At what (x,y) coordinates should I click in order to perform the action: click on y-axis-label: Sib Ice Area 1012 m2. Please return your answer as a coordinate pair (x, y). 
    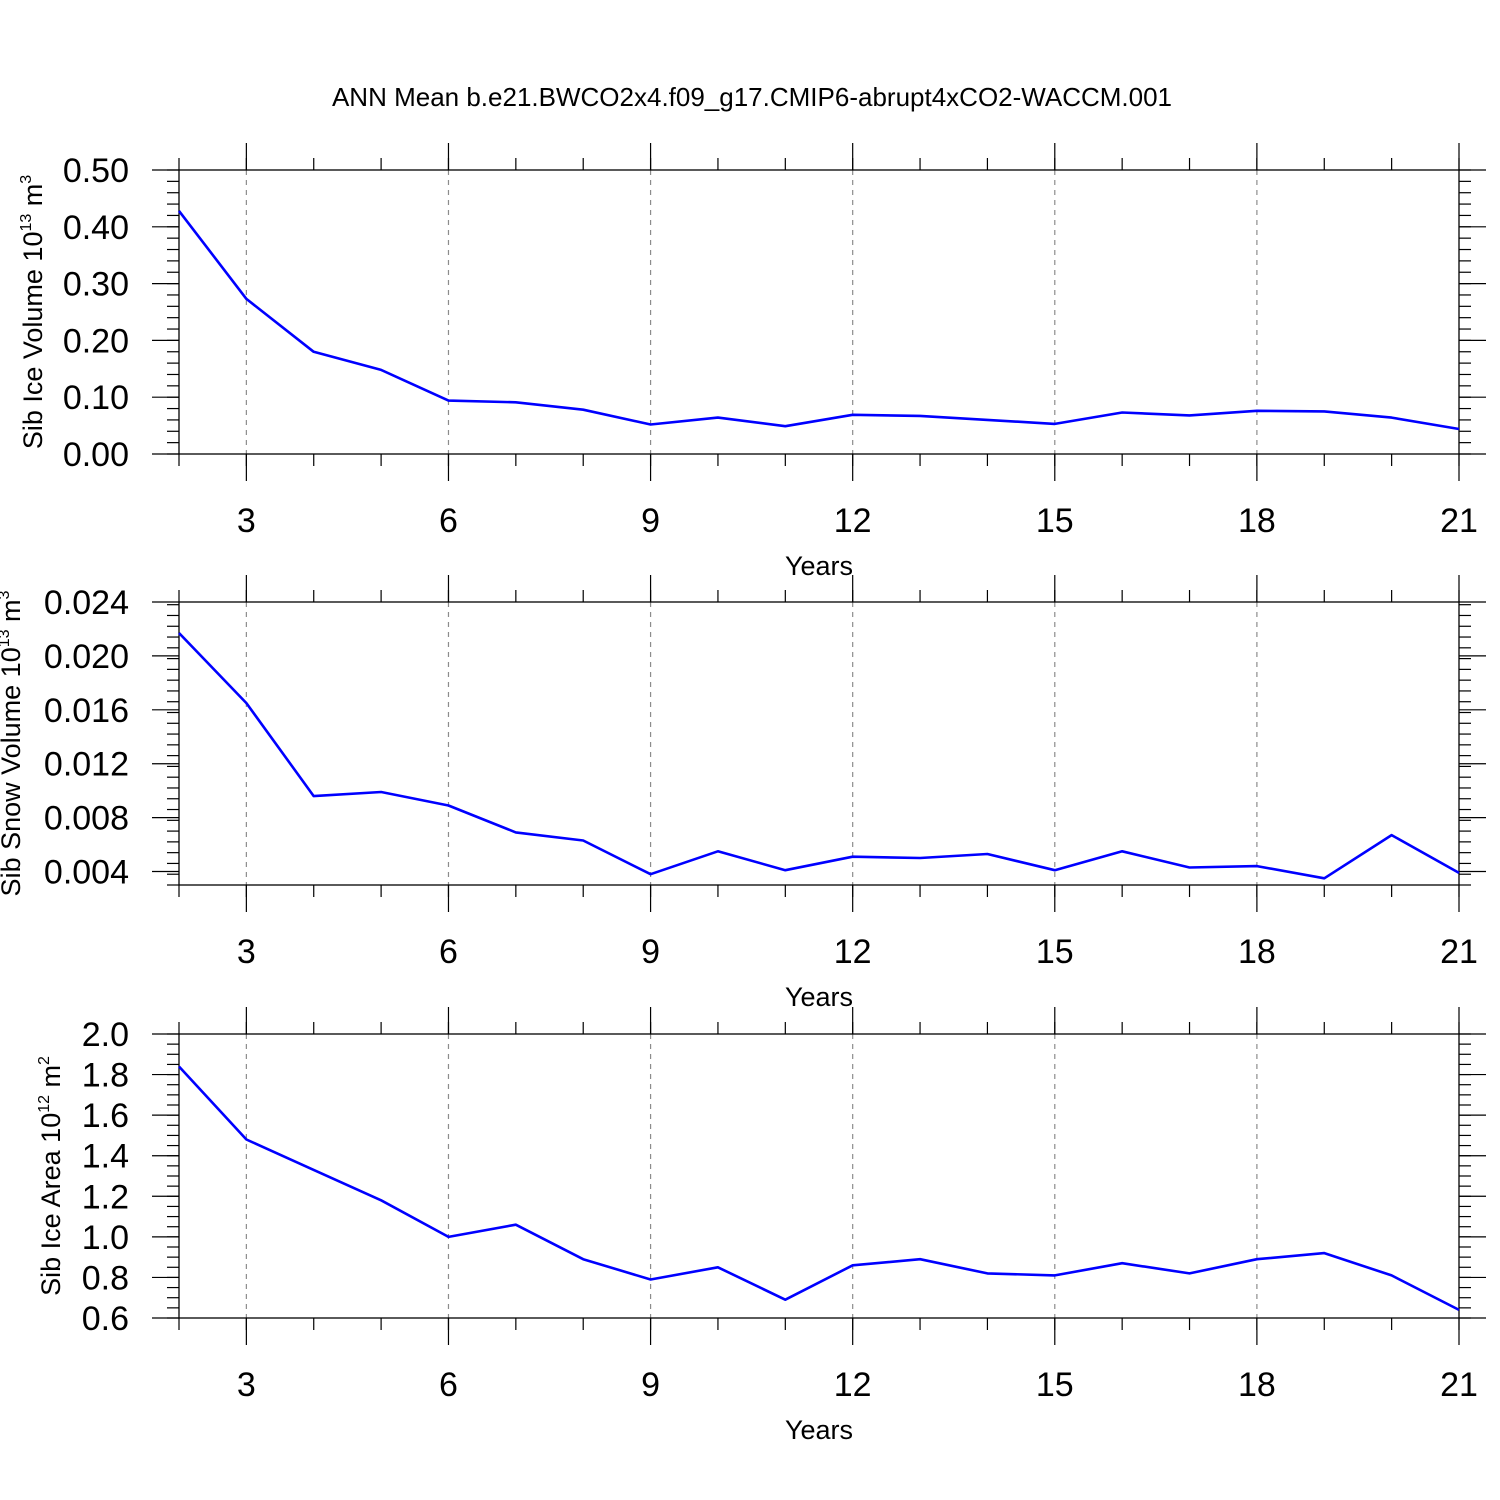
    Looking at the image, I should click on (51, 1176).